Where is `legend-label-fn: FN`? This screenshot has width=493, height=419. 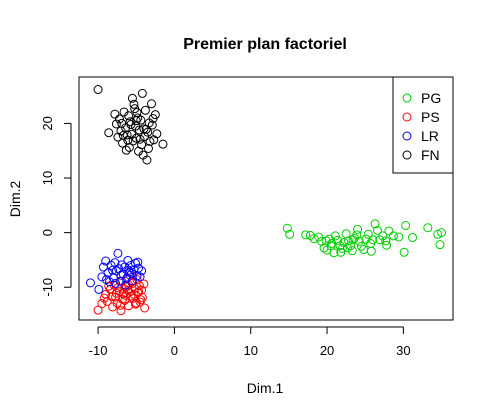
legend-label-fn: FN is located at coordinates (430, 155).